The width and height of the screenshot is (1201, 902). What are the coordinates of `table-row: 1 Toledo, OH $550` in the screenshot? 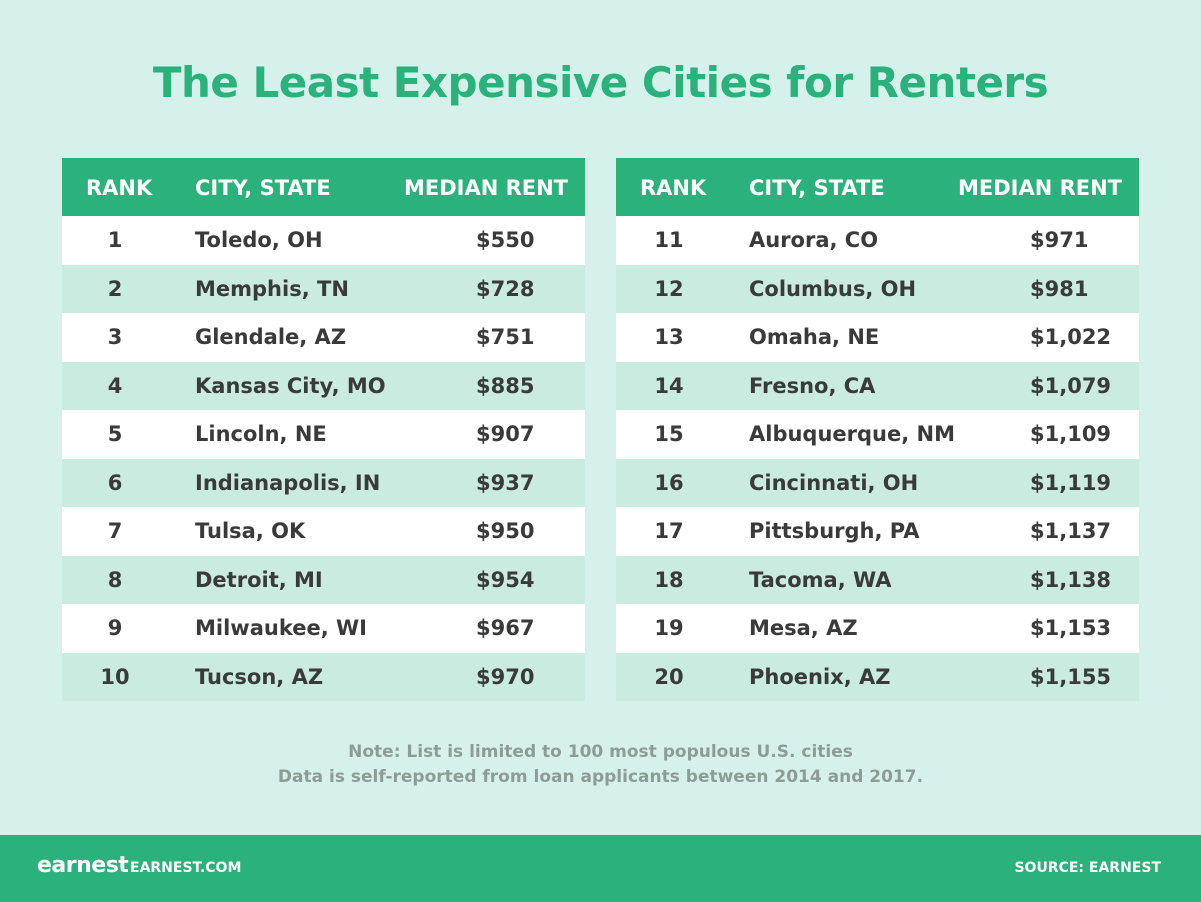 It's located at (323, 240).